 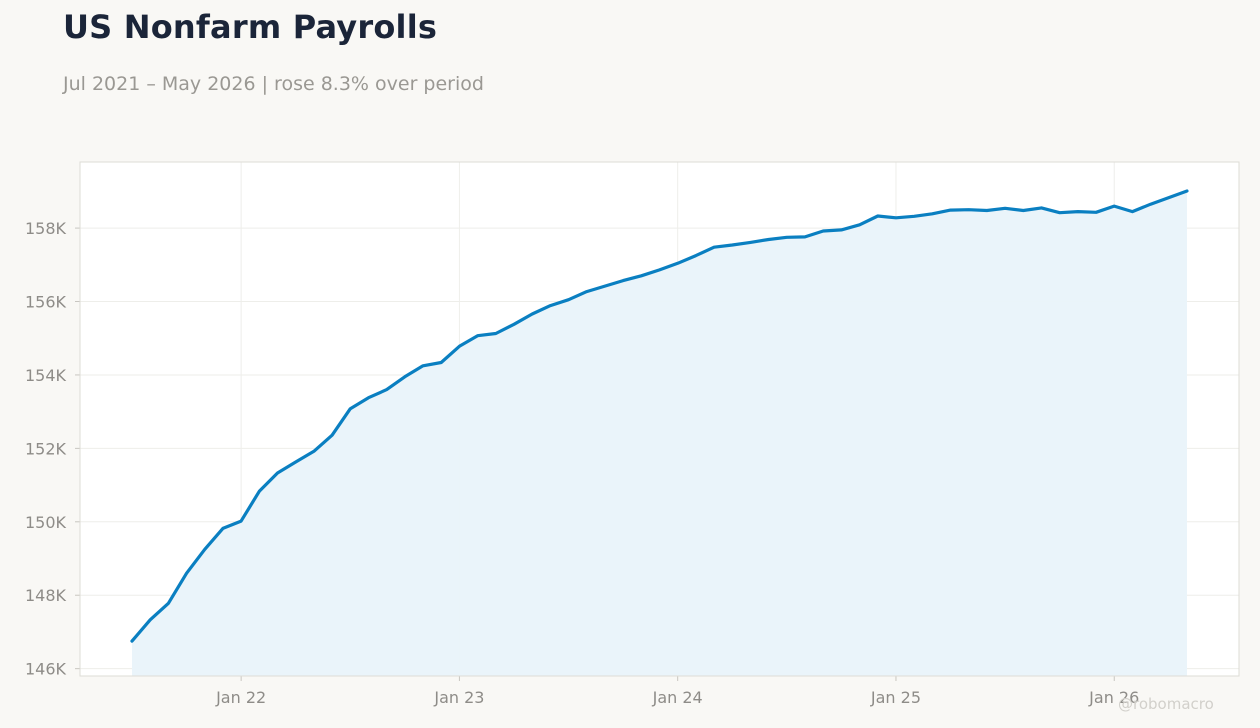 I want to click on y-tick-label: 158K, so click(x=46, y=228).